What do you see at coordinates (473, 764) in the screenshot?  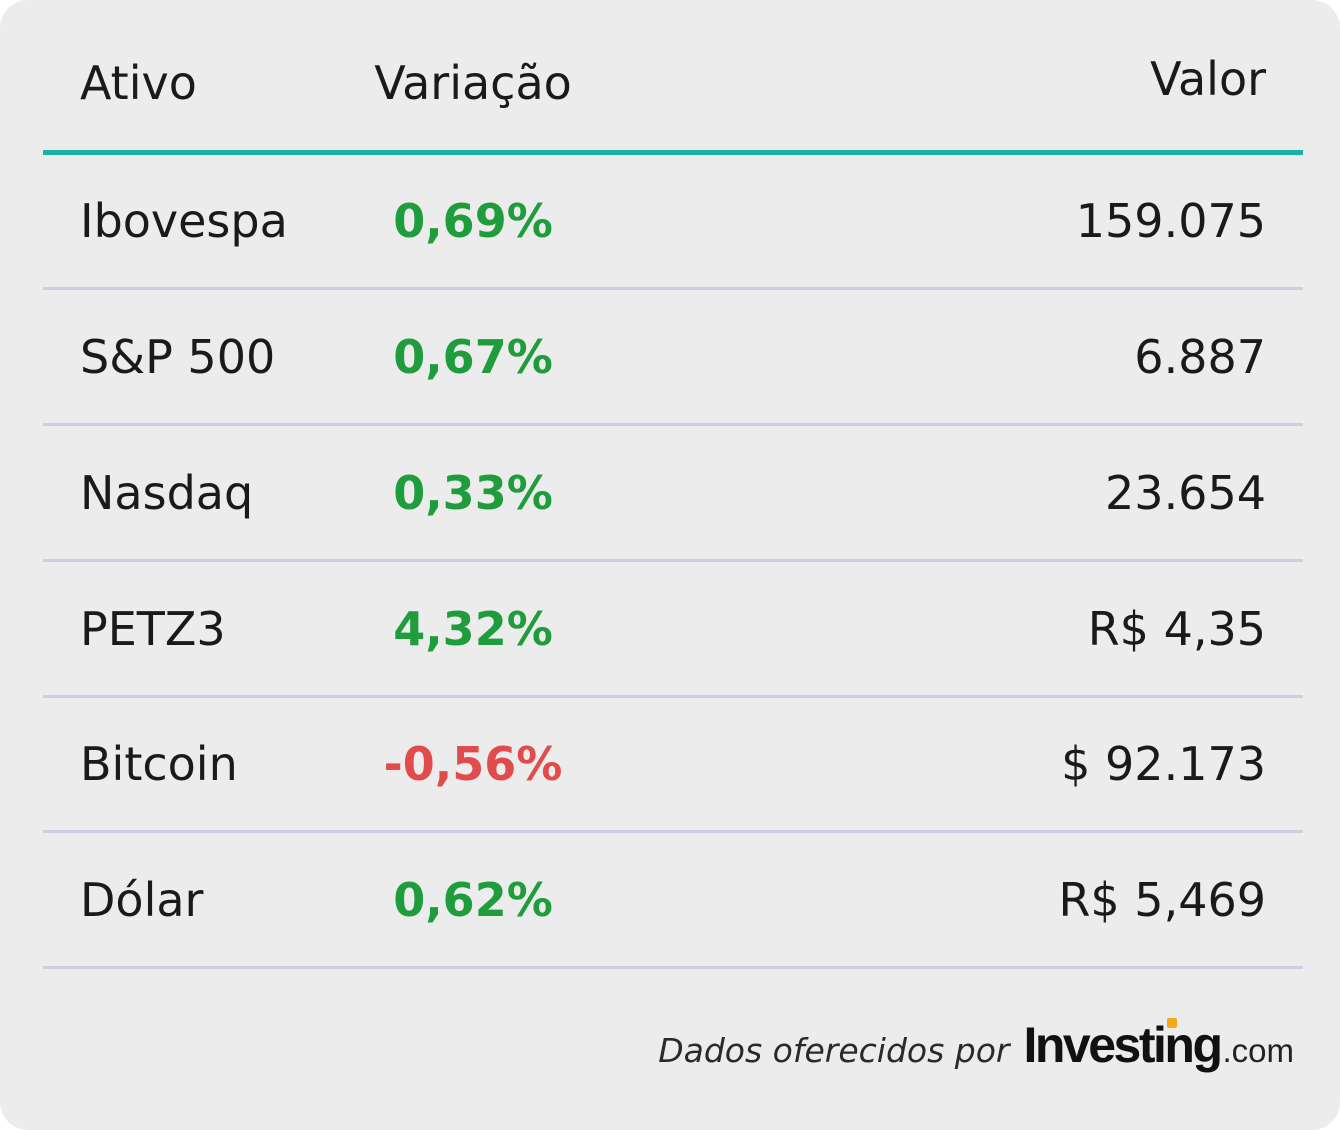 I see `row-change: -0,56%` at bounding box center [473, 764].